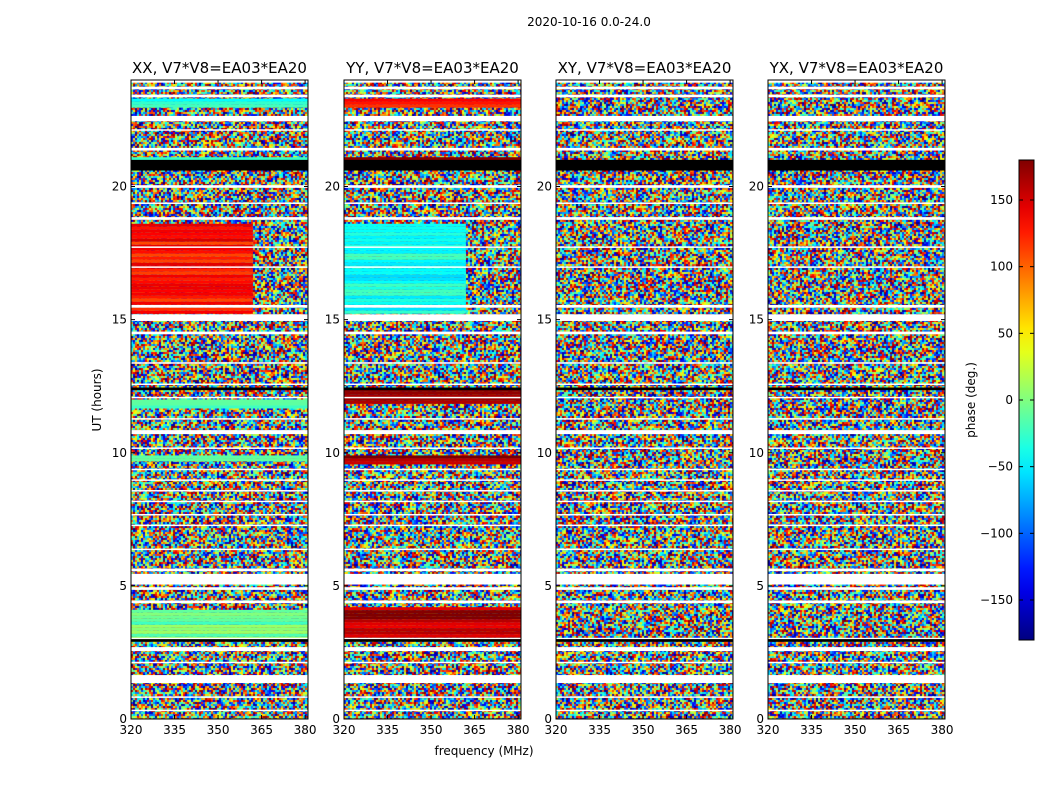 Image resolution: width=1050 pixels, height=800 pixels. Describe the element at coordinates (999, 400) in the screenshot. I see `colorbar: 150 100 50 0 −50 −100 −150 phase (deg.)` at that location.